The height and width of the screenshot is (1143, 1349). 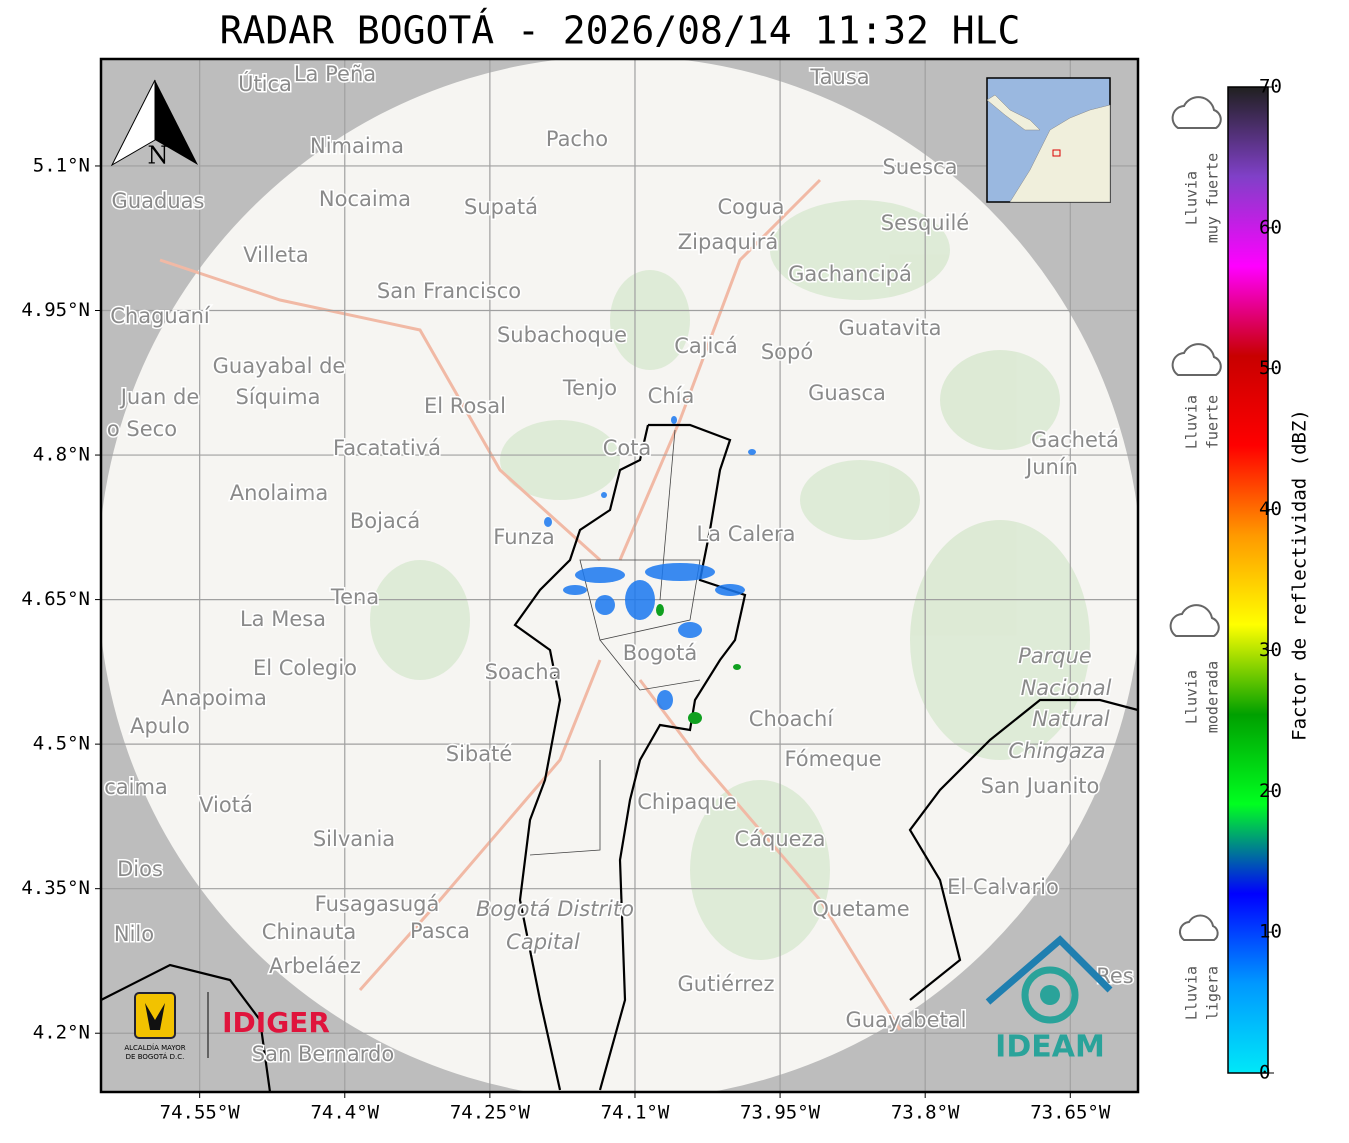 What do you see at coordinates (55, 310) in the screenshot?
I see `y-tick-label: 4.95°N` at bounding box center [55, 310].